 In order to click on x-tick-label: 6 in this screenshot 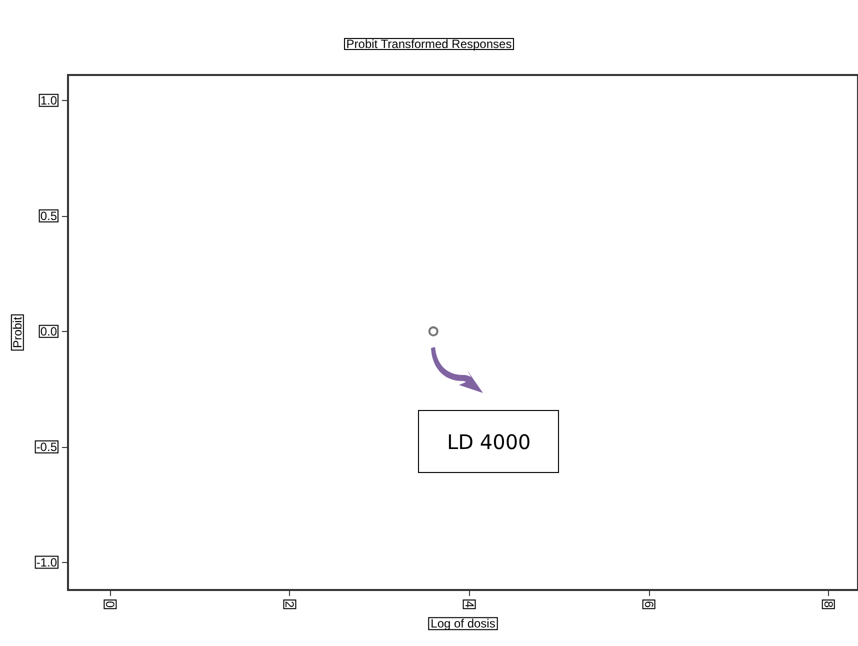, I will do `click(649, 604)`.